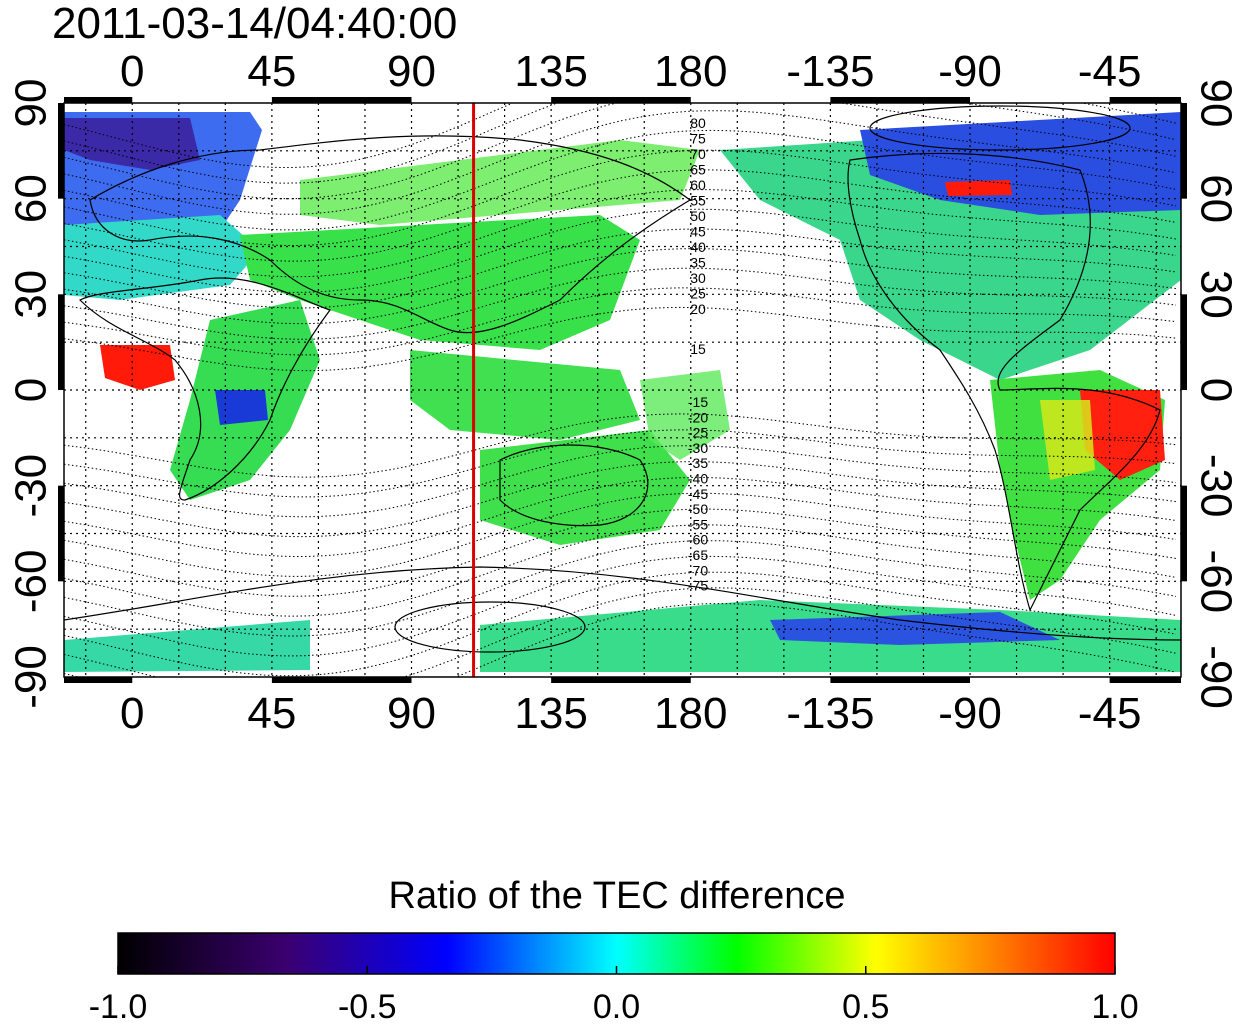 The image size is (1240, 1024). Describe the element at coordinates (1110, 713) in the screenshot. I see `lon-tick-label: -45` at that location.